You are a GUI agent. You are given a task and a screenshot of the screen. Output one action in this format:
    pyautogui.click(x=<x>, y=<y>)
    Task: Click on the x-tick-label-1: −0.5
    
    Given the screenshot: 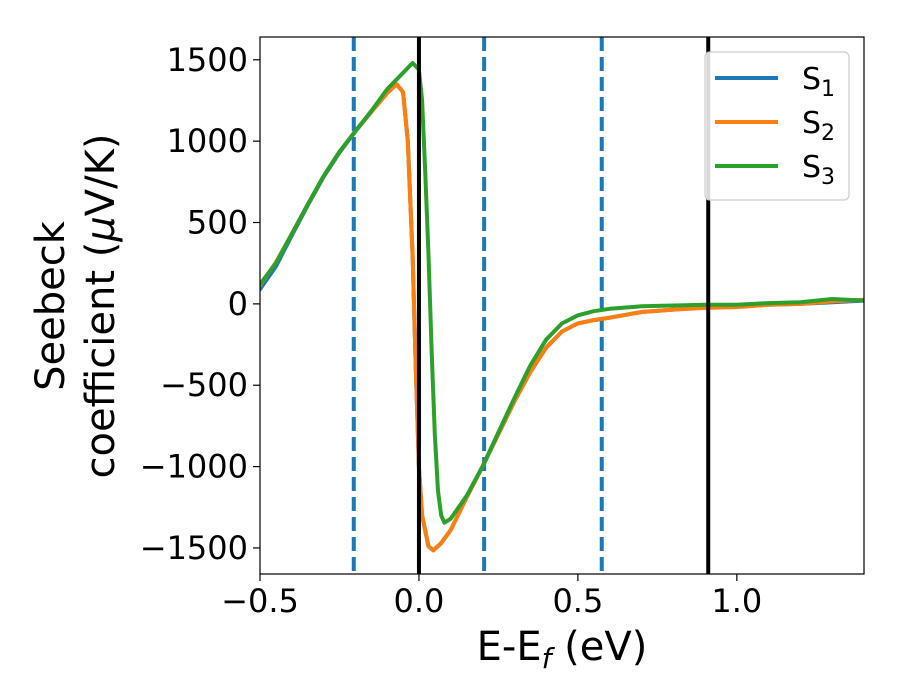 What is the action you would take?
    pyautogui.click(x=260, y=601)
    